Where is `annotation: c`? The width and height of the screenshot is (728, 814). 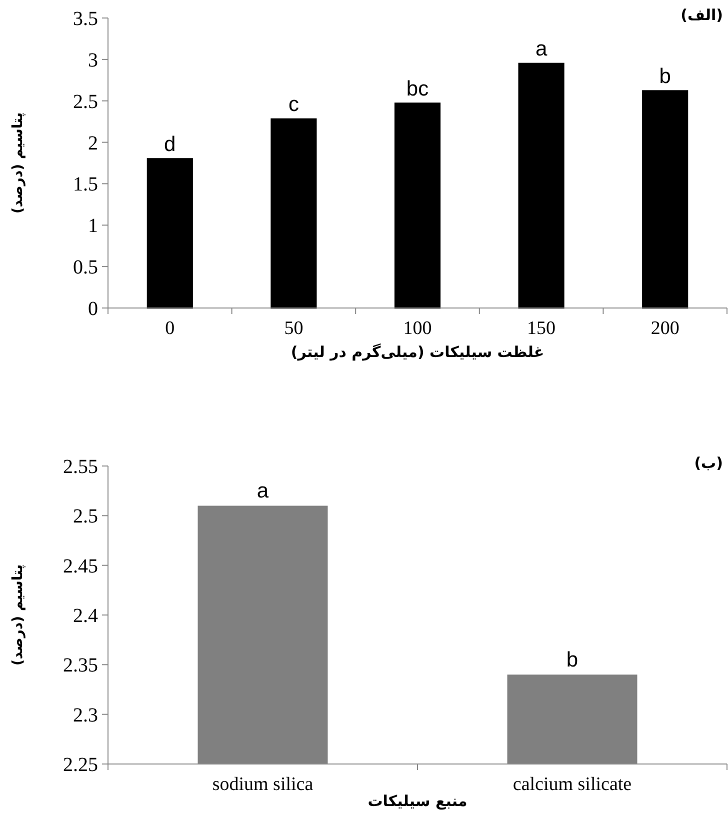
annotation: c is located at coordinates (293, 104).